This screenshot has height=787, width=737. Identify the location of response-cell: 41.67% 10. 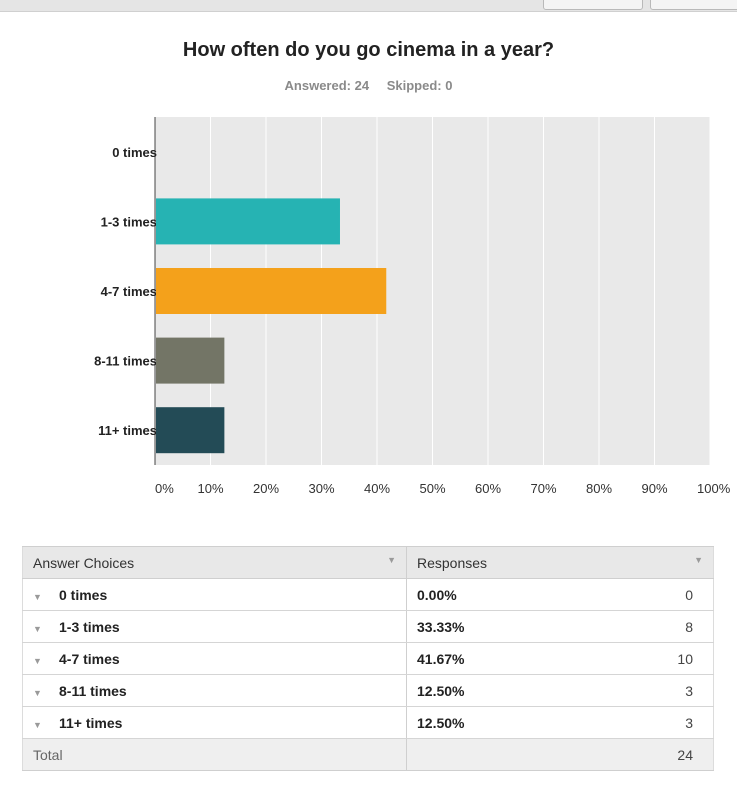
(560, 658).